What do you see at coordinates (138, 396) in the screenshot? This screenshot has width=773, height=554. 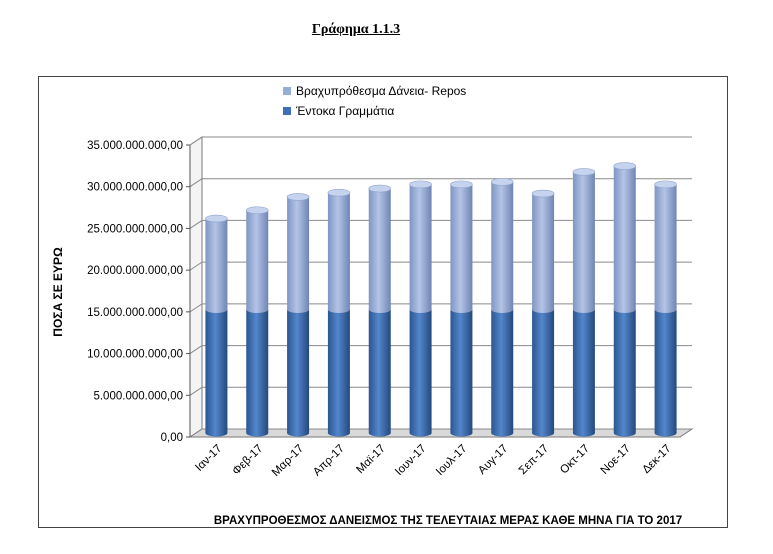 I see `y-tick-label: 5.000.000.000,00` at bounding box center [138, 396].